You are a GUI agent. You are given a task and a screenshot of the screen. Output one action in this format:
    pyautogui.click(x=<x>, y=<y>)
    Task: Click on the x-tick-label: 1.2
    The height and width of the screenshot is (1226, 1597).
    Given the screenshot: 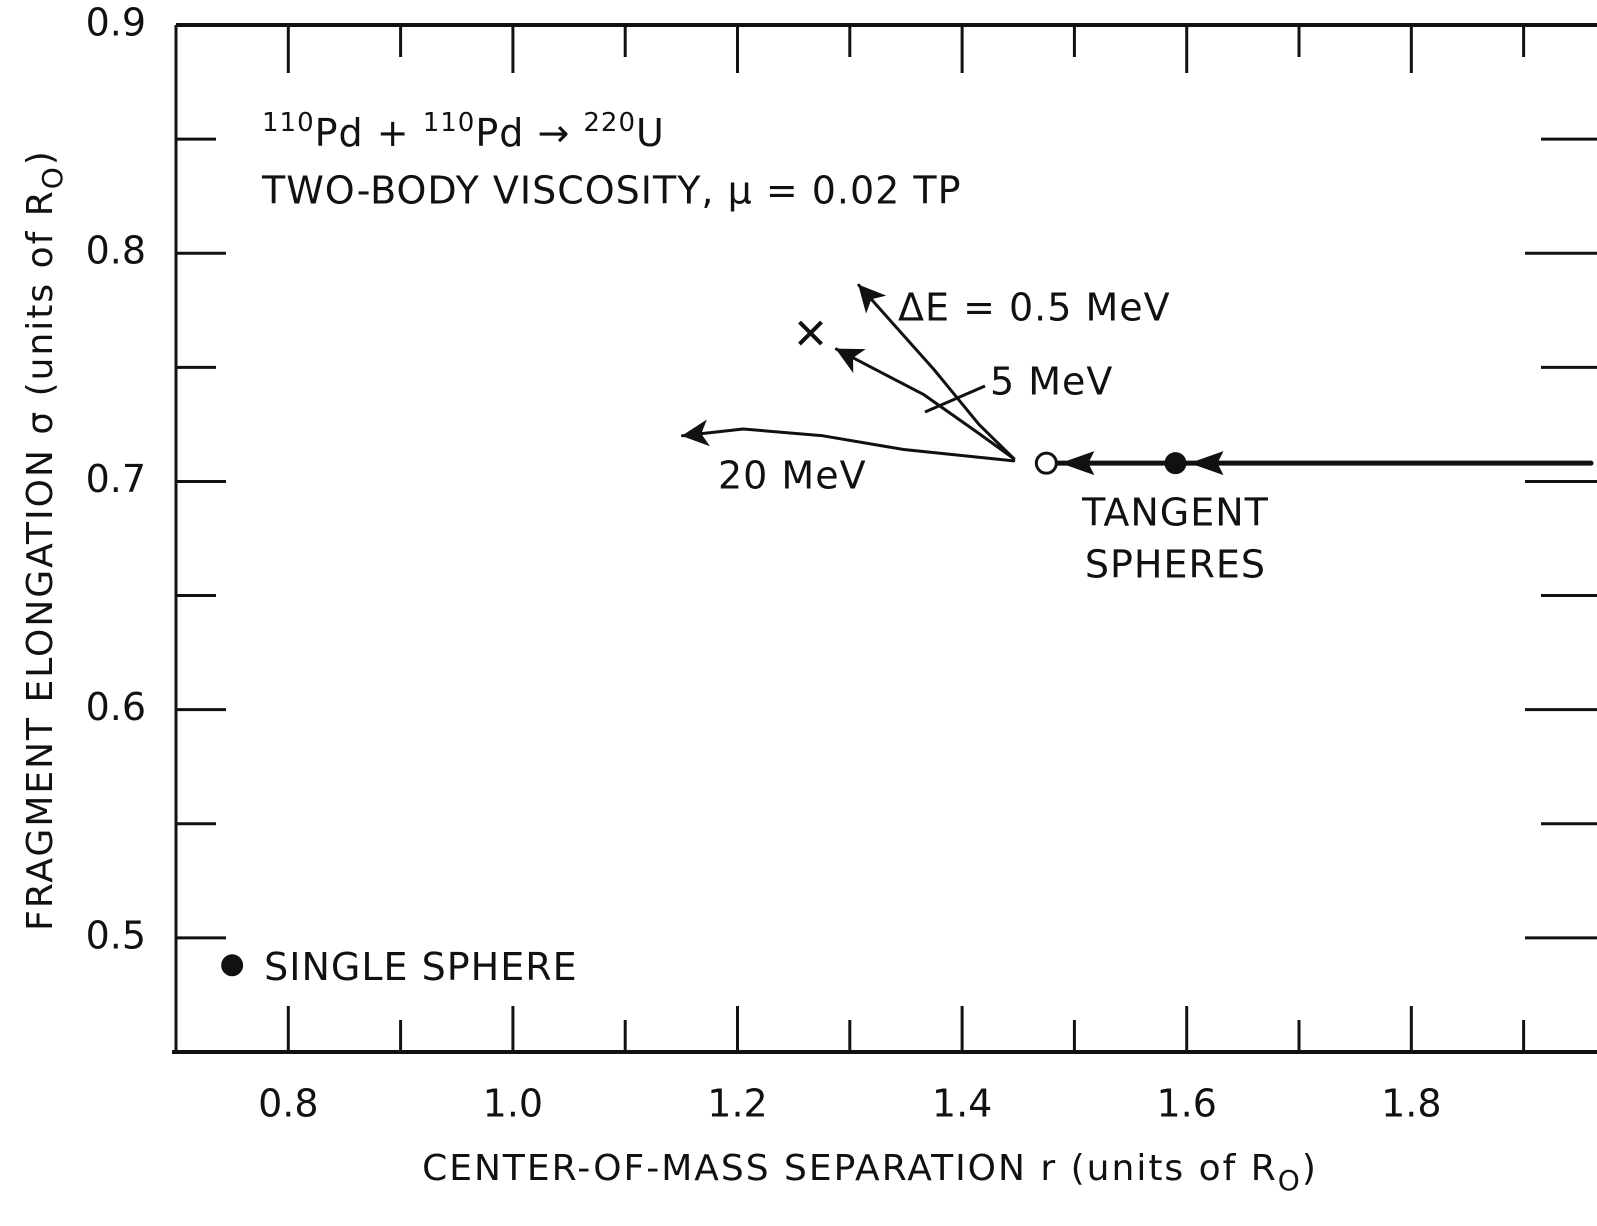 What is the action you would take?
    pyautogui.click(x=737, y=1104)
    